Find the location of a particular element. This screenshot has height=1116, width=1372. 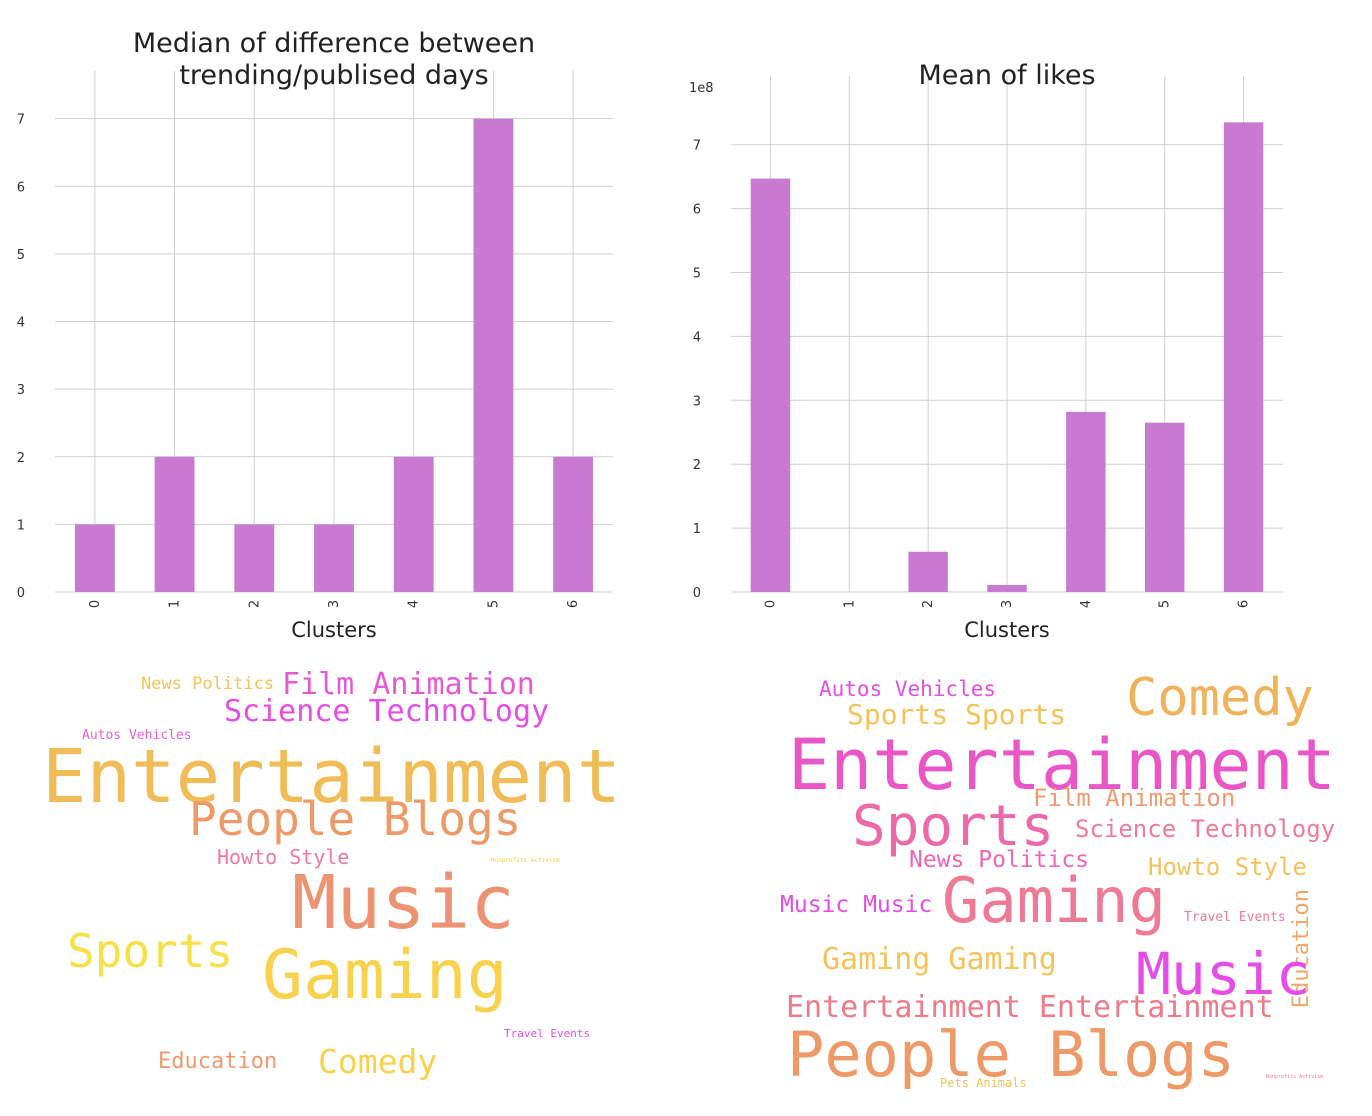

y-offset-label: 1e8 is located at coordinates (701, 88).